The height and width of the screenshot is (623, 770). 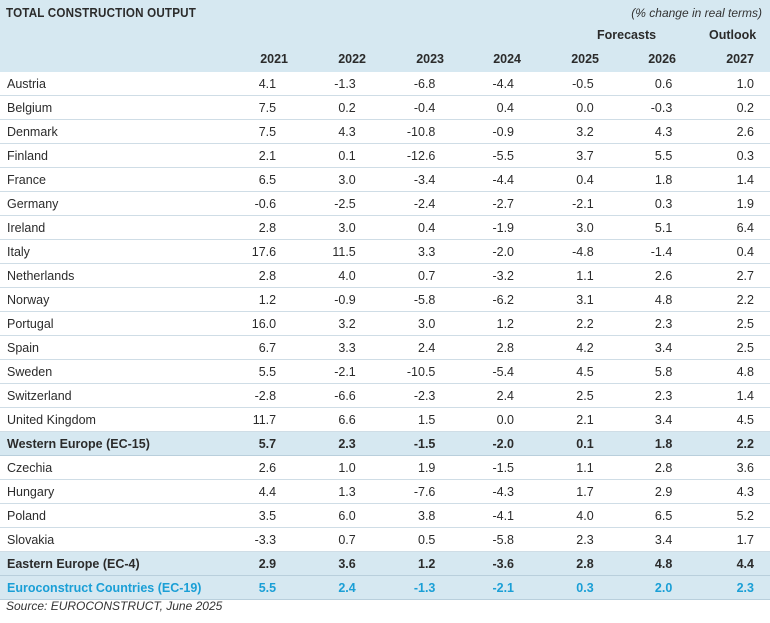 What do you see at coordinates (334, 203) in the screenshot?
I see `value-cell: -2.5` at bounding box center [334, 203].